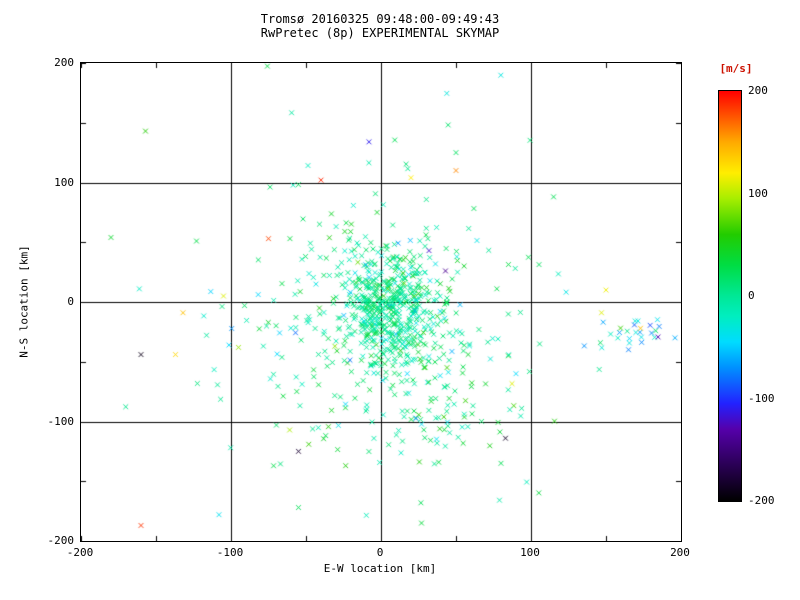 This screenshot has height=600, width=800. What do you see at coordinates (61, 540) in the screenshot?
I see `y-tick-label: -200` at bounding box center [61, 540].